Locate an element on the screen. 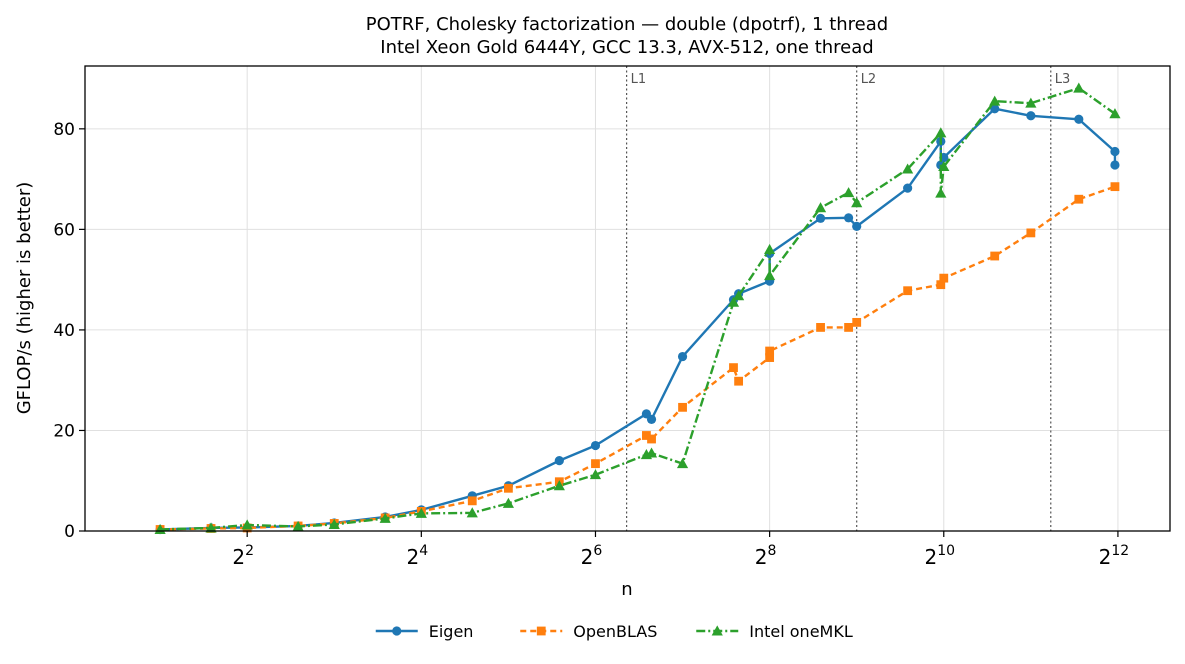  x-tick-label: 24 is located at coordinates (417, 556).